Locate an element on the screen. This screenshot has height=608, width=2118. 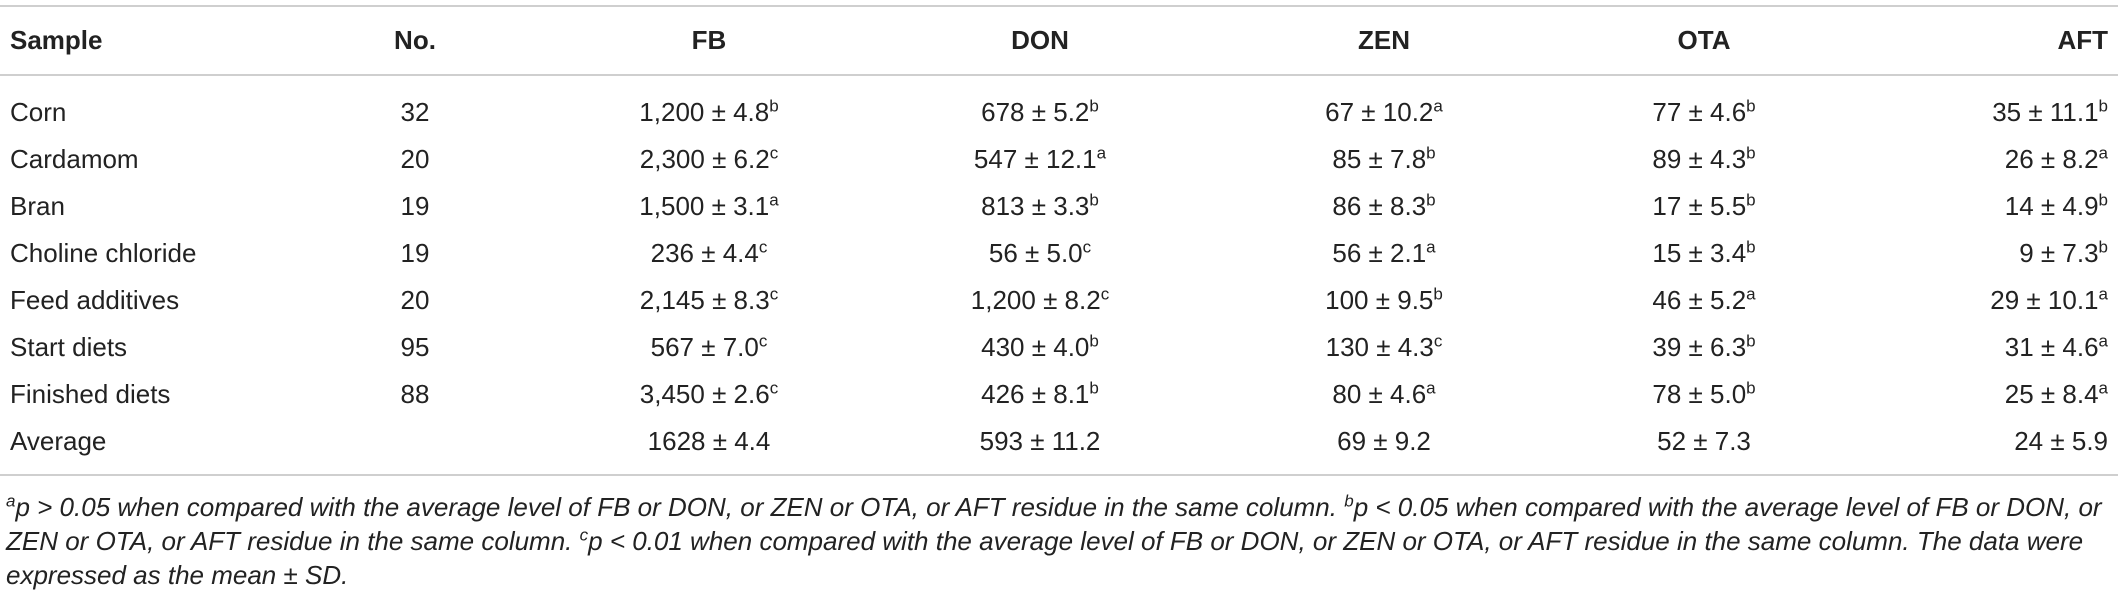
cell-value: 236 ± 4.4c is located at coordinates (709, 253).